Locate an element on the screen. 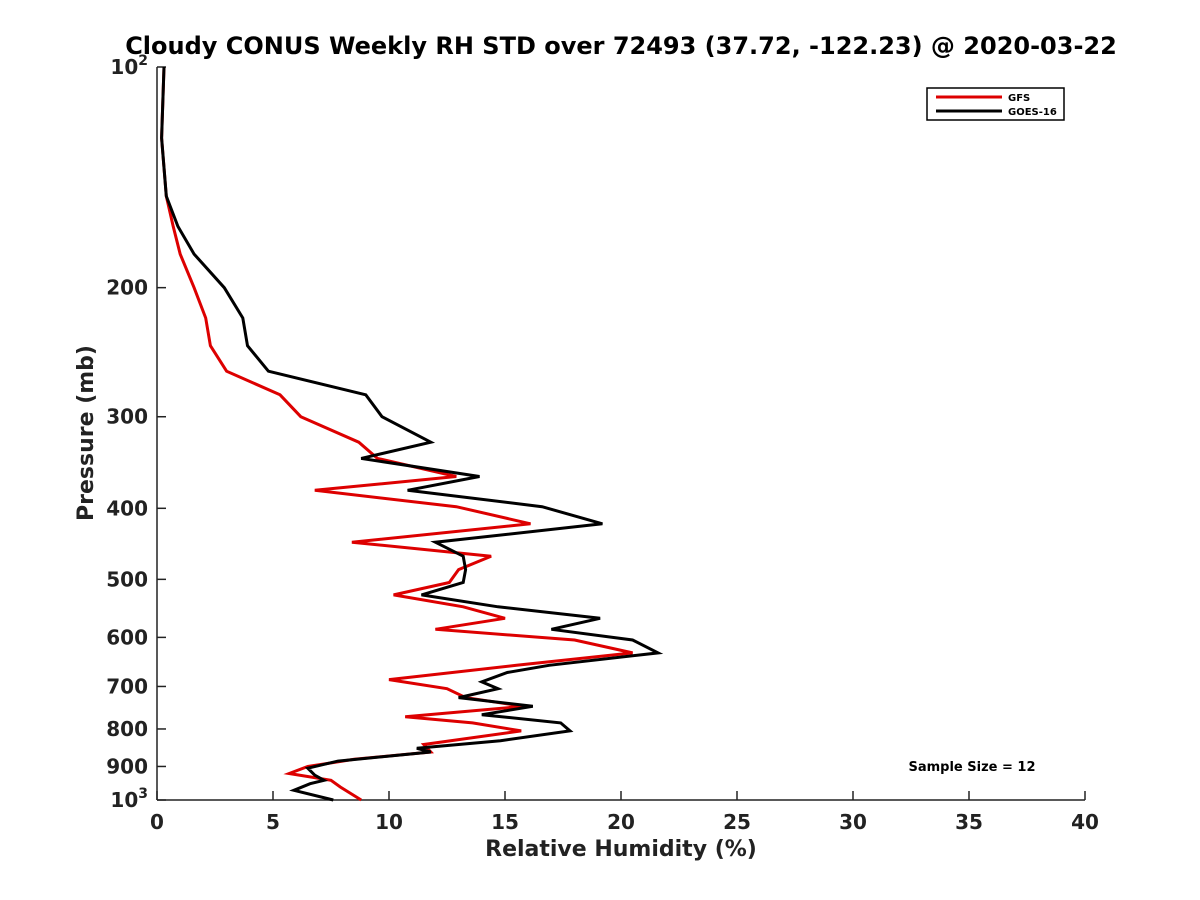  y-tick-label: 900 is located at coordinates (127, 766).